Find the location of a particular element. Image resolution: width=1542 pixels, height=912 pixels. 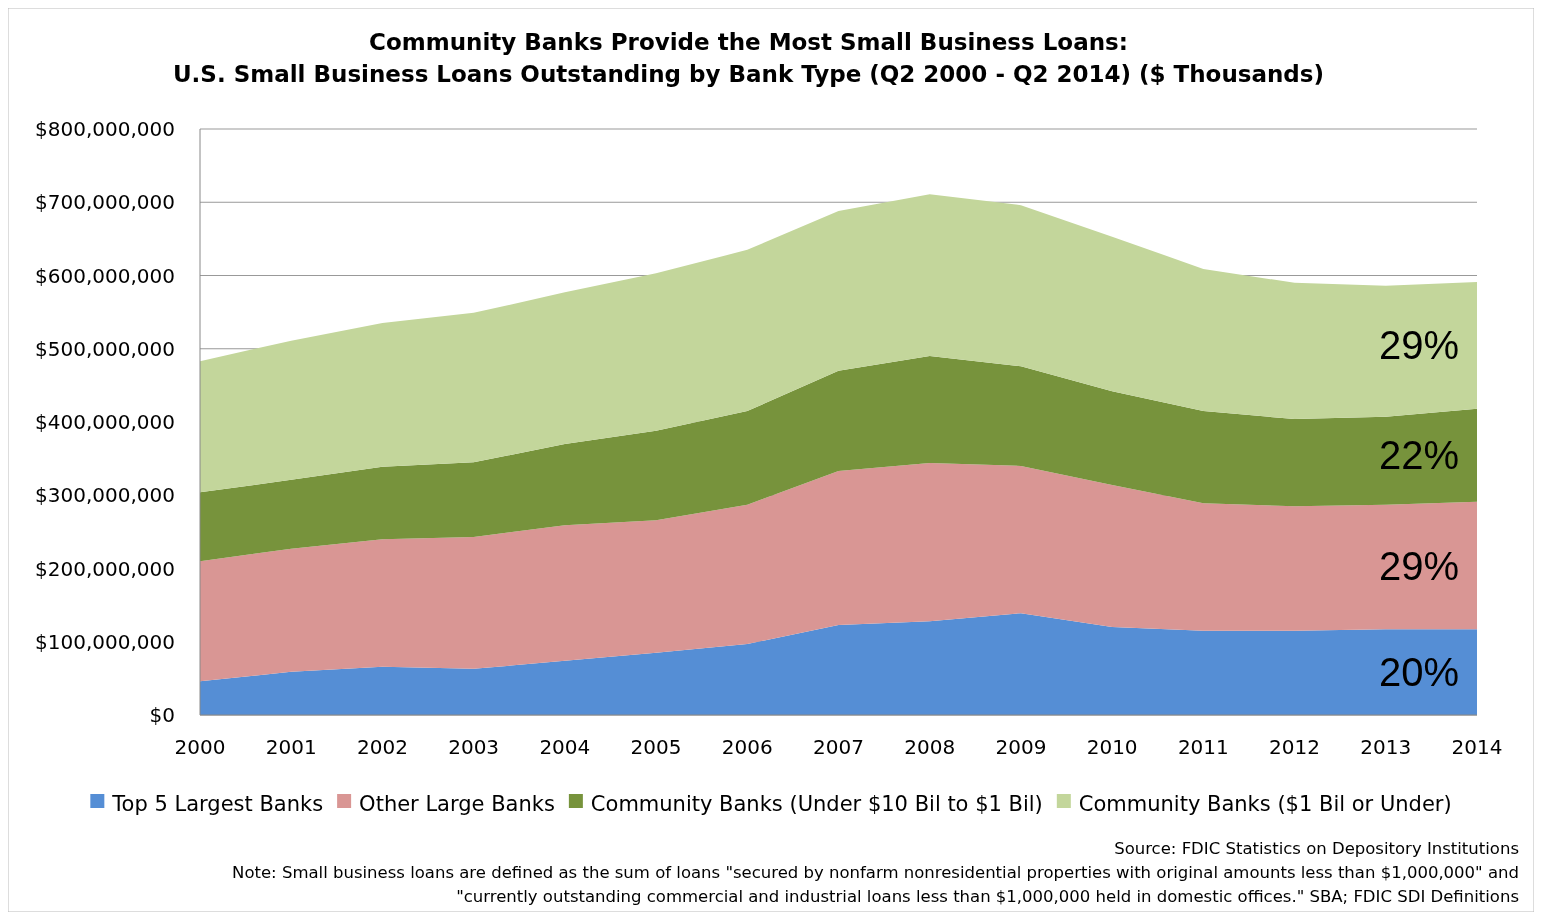

x-tick-label: 2013 is located at coordinates (1386, 747).